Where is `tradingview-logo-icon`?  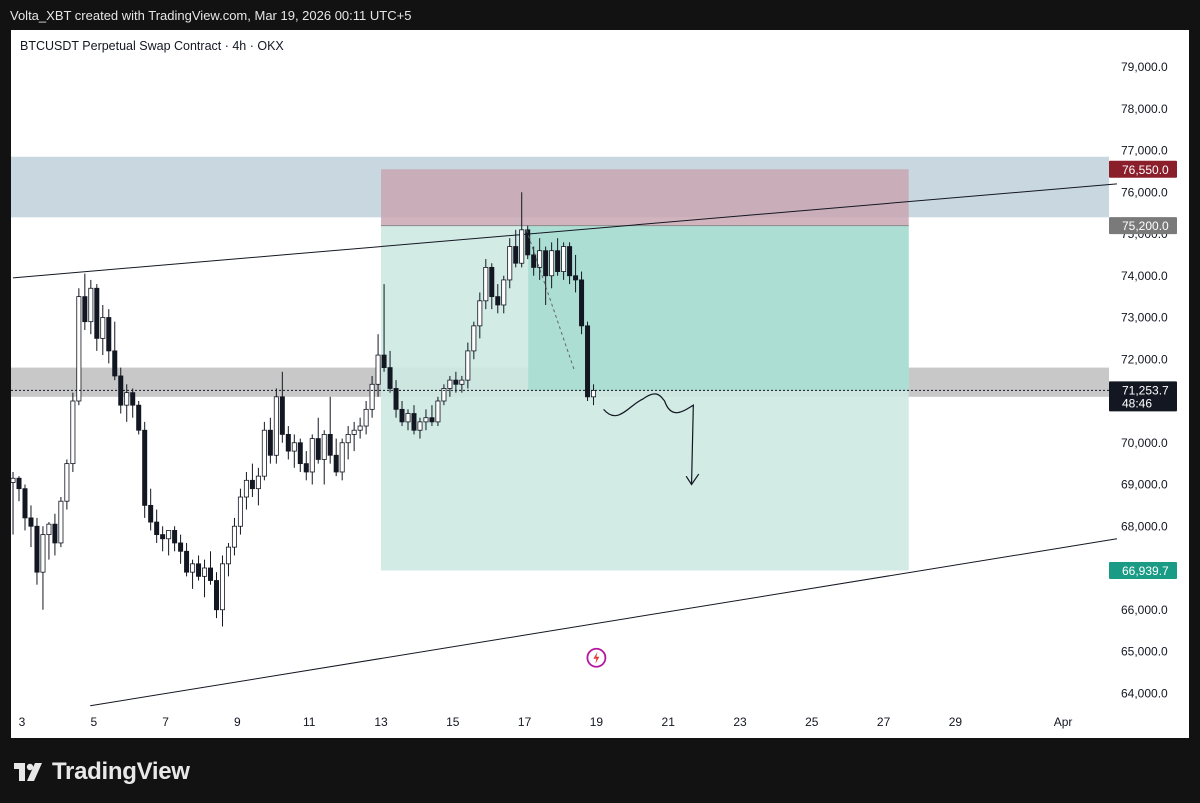 tradingview-logo-icon is located at coordinates (28, 772).